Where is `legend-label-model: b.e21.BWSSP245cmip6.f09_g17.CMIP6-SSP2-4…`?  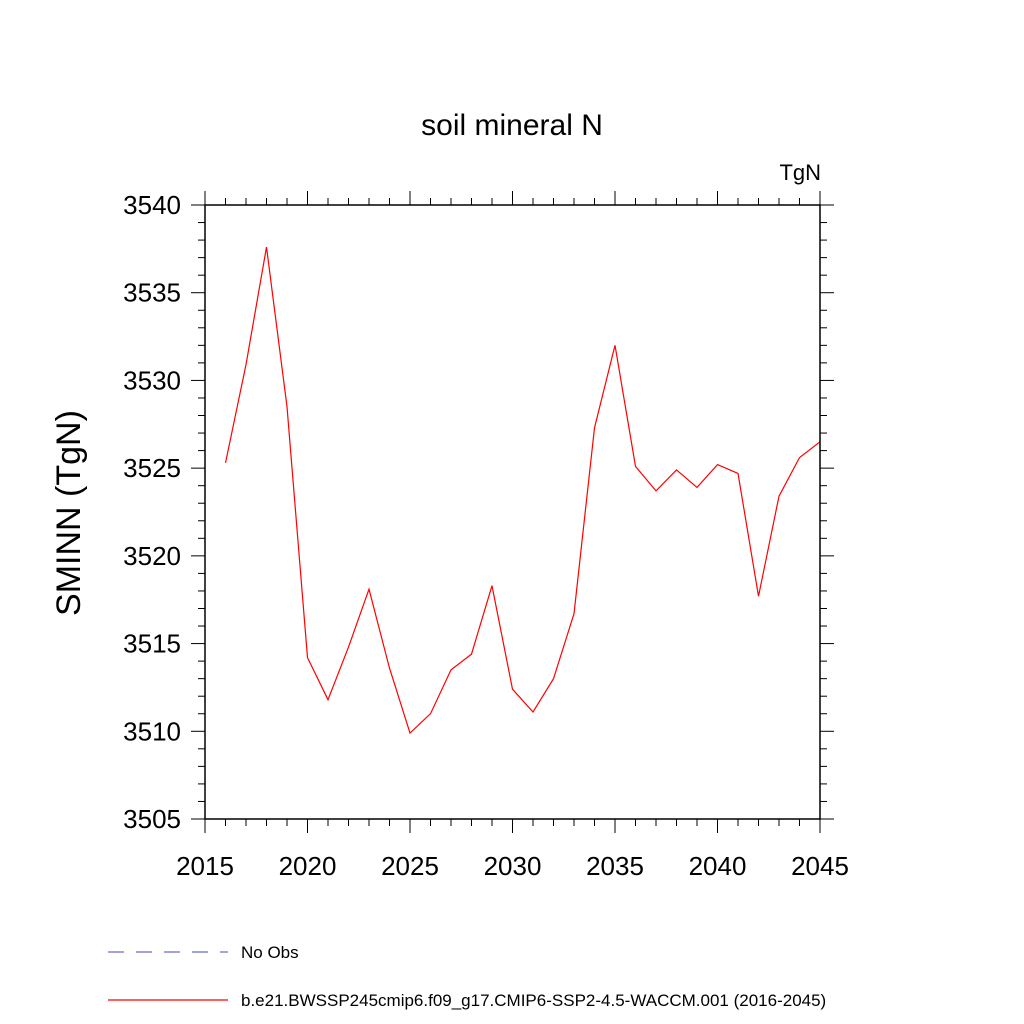 legend-label-model: b.e21.BWSSP245cmip6.f09_g17.CMIP6-SSP2-4… is located at coordinates (533, 1000).